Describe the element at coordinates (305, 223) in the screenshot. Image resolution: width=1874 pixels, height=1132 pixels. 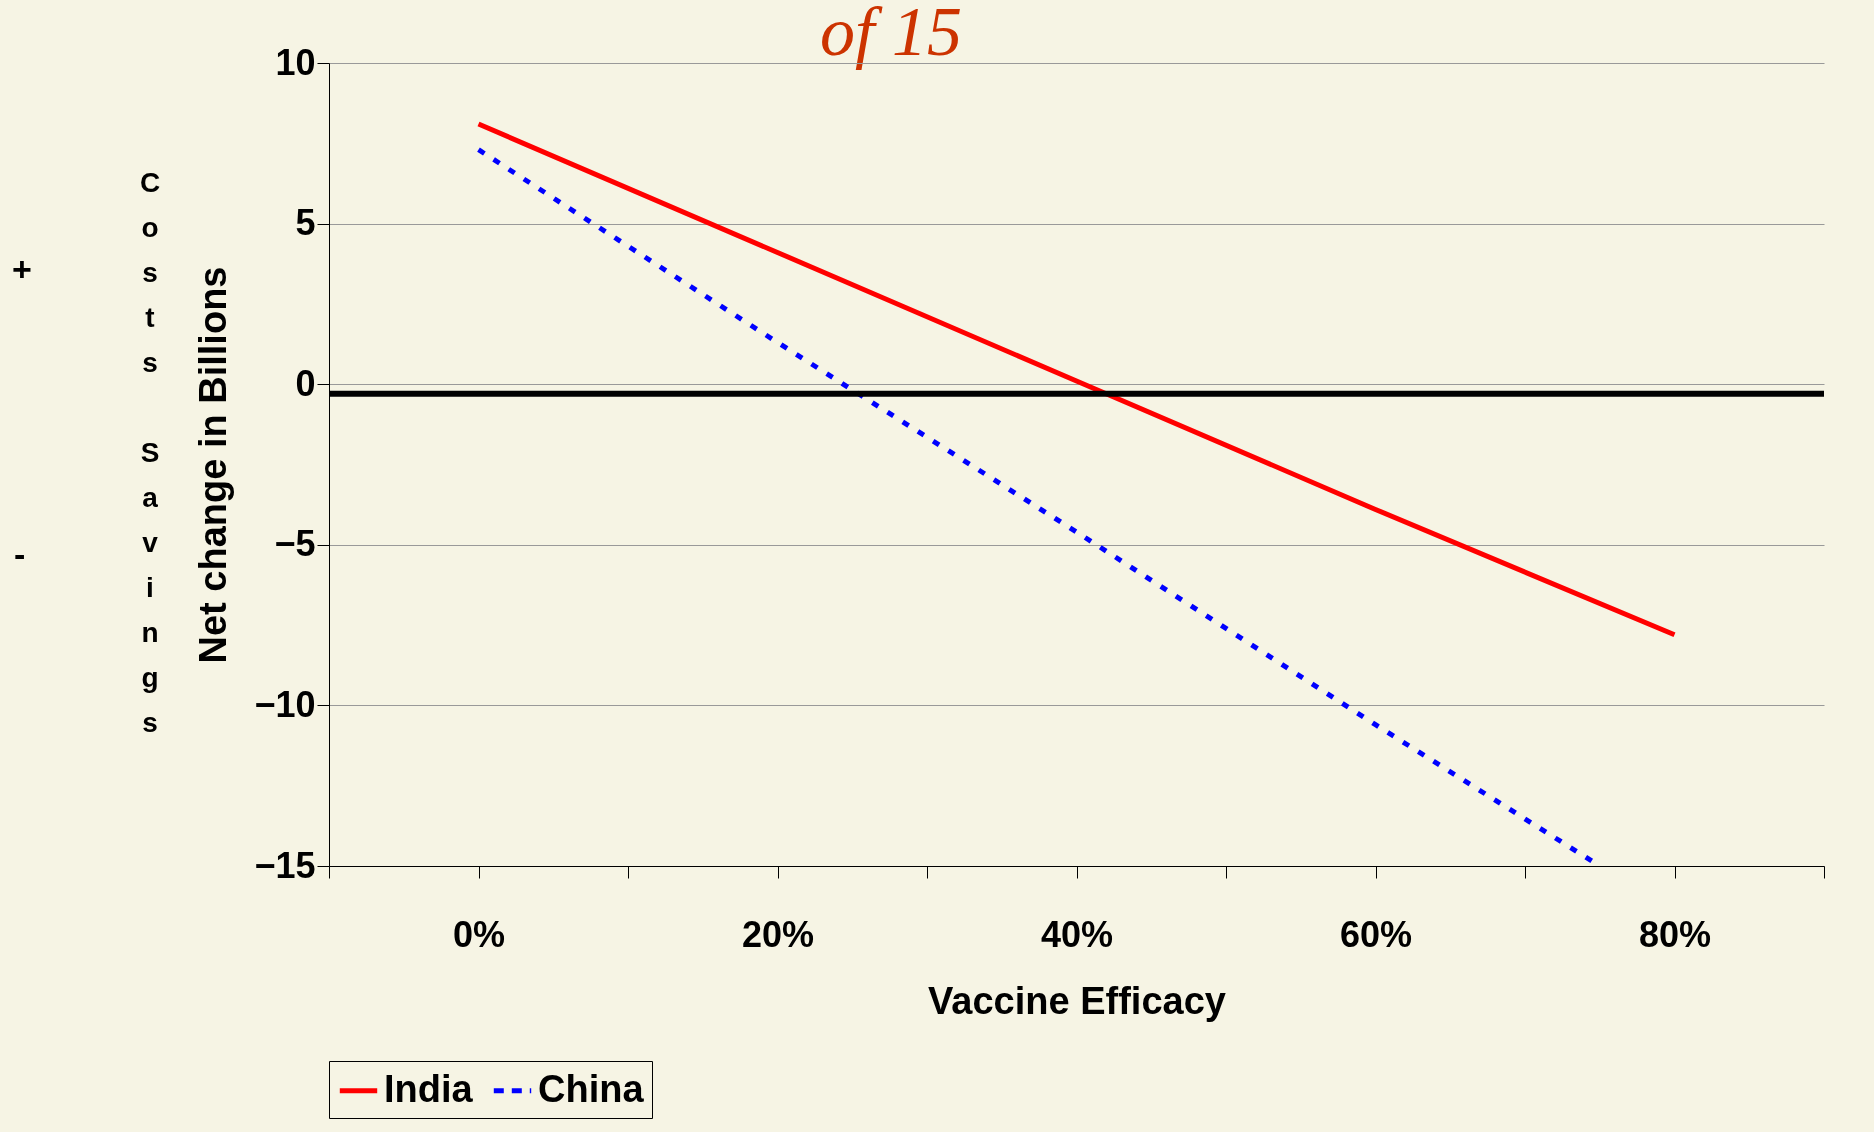
I see `y-tick-label: 5` at that location.